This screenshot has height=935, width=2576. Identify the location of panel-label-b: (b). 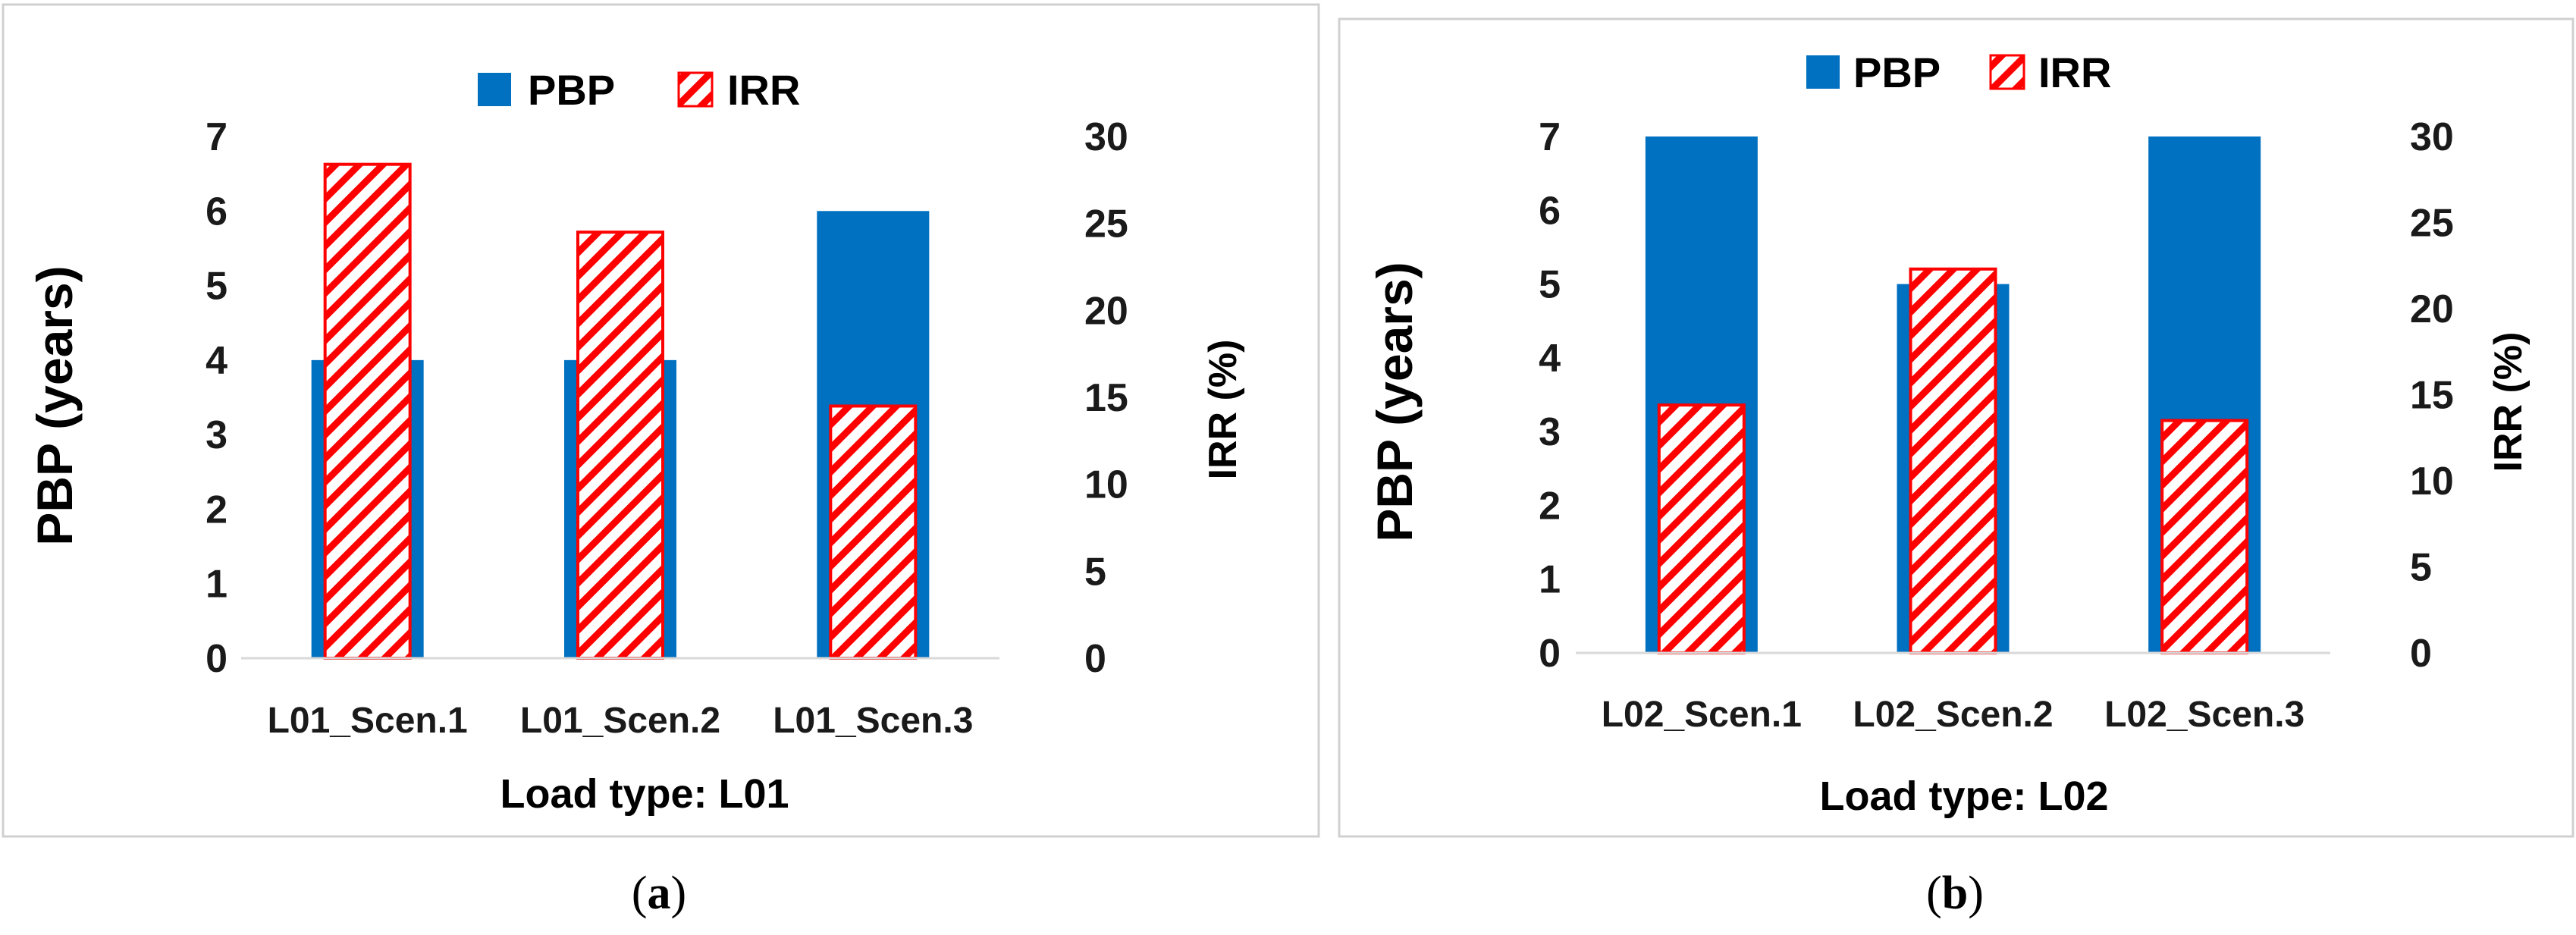
(1955, 893).